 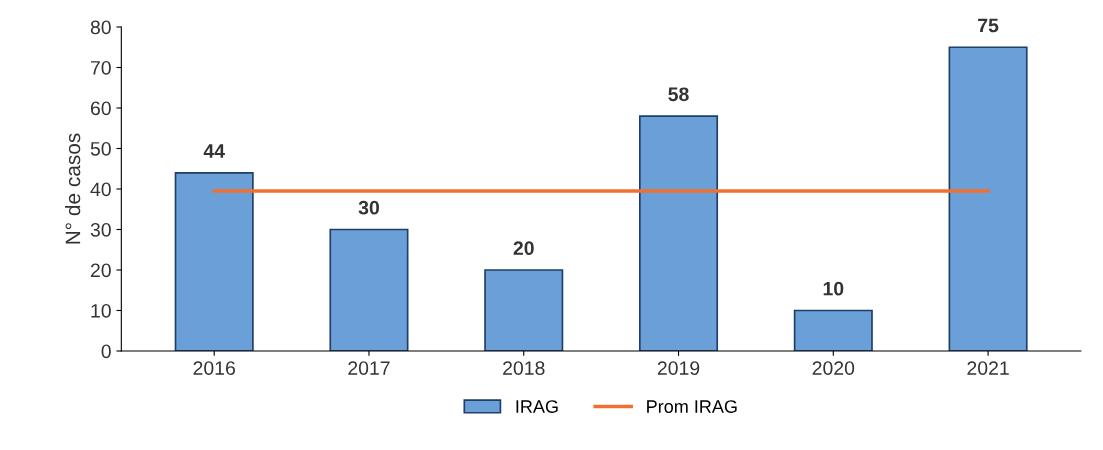 I want to click on x-tick-label: 2016, so click(x=214, y=368).